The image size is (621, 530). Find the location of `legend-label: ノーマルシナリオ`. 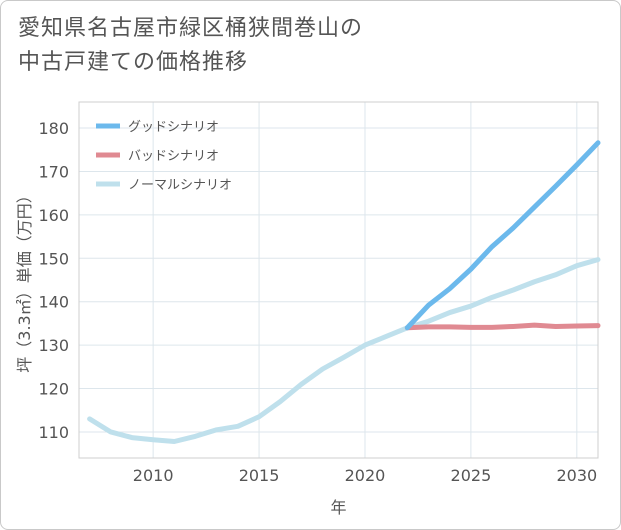

legend-label: ノーマルシナリオ is located at coordinates (180, 185).